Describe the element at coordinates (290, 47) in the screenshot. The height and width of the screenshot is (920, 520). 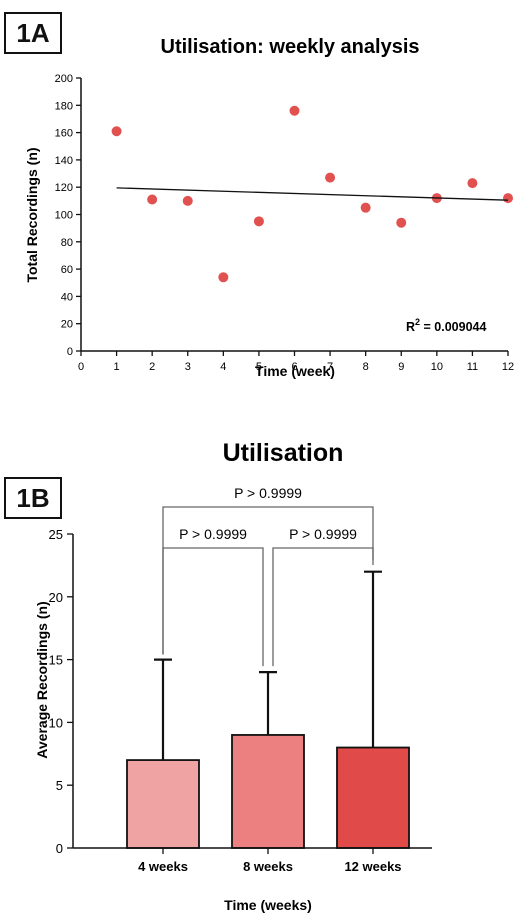
I see `chart-title-1a: Utilisation: weekly analysis` at that location.